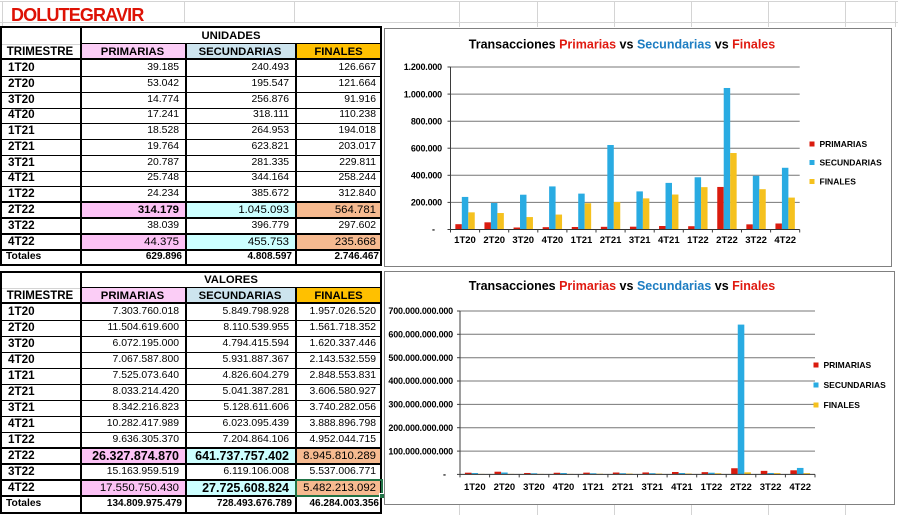 This screenshot has width=898, height=515. What do you see at coordinates (426, 176) in the screenshot?
I see `svg-text: 400.000` at bounding box center [426, 176].